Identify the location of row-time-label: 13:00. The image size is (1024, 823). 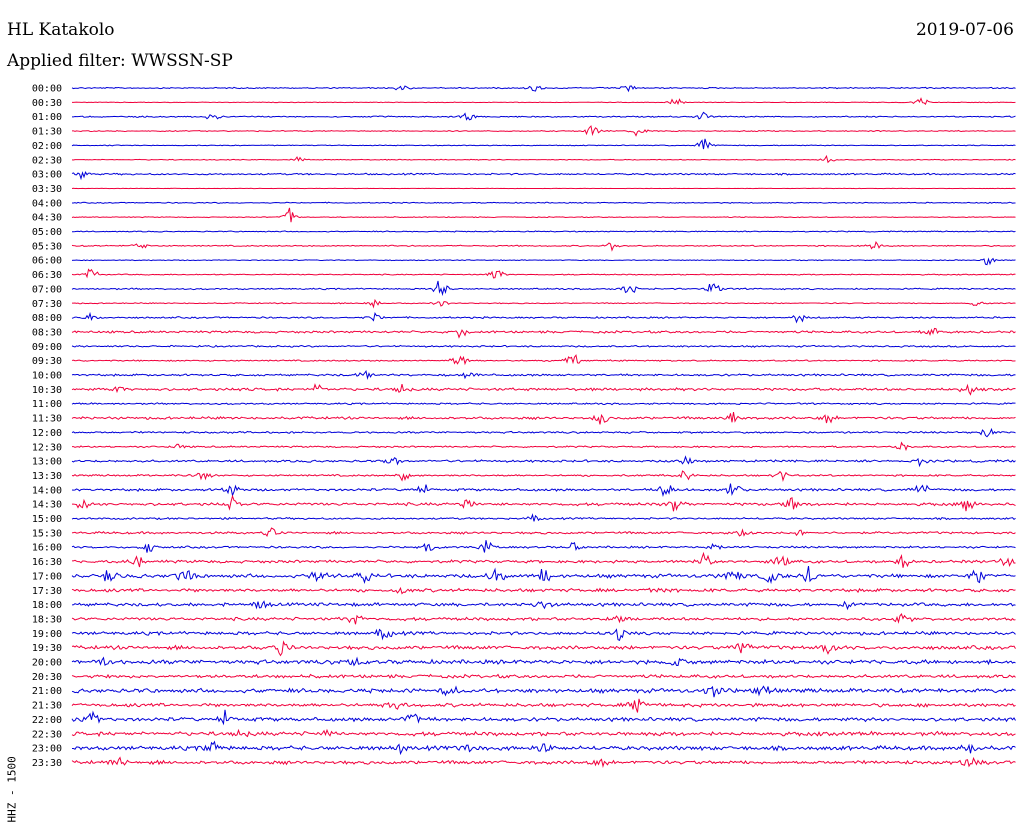
(47, 462).